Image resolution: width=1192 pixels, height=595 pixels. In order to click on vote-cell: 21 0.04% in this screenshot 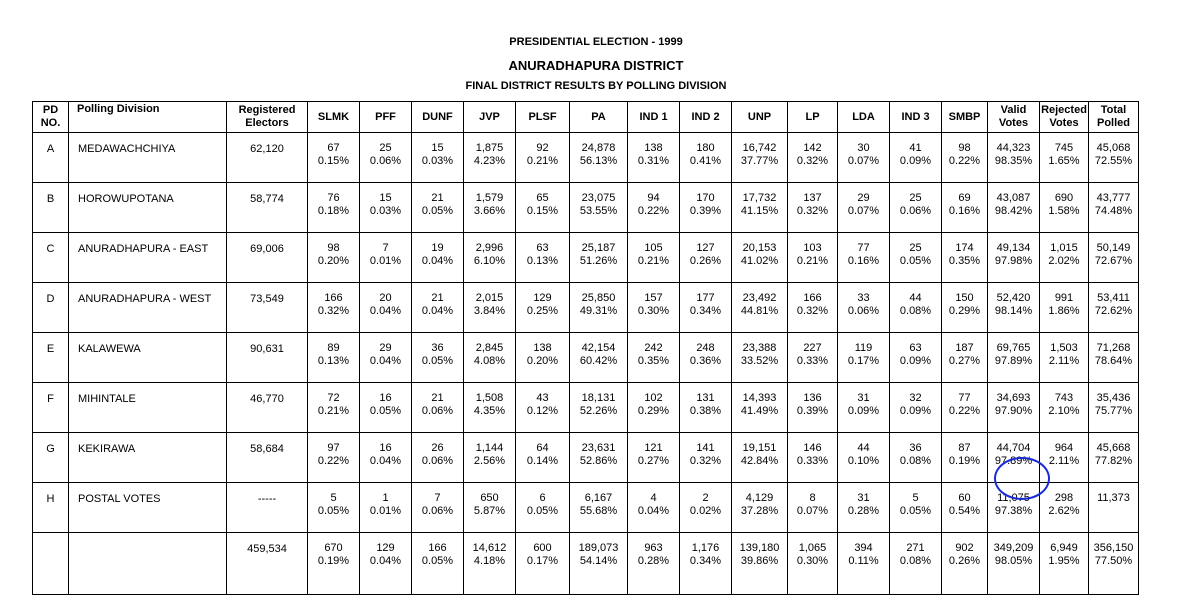, I will do `click(437, 307)`.